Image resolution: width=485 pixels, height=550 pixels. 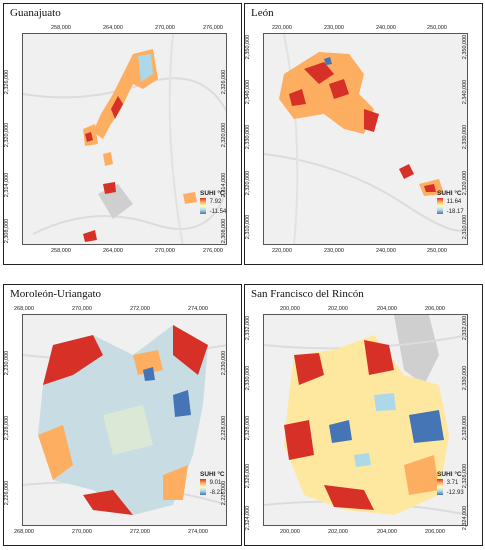 What do you see at coordinates (140, 309) in the screenshot?
I see `x-tick-top: 272,000` at bounding box center [140, 309].